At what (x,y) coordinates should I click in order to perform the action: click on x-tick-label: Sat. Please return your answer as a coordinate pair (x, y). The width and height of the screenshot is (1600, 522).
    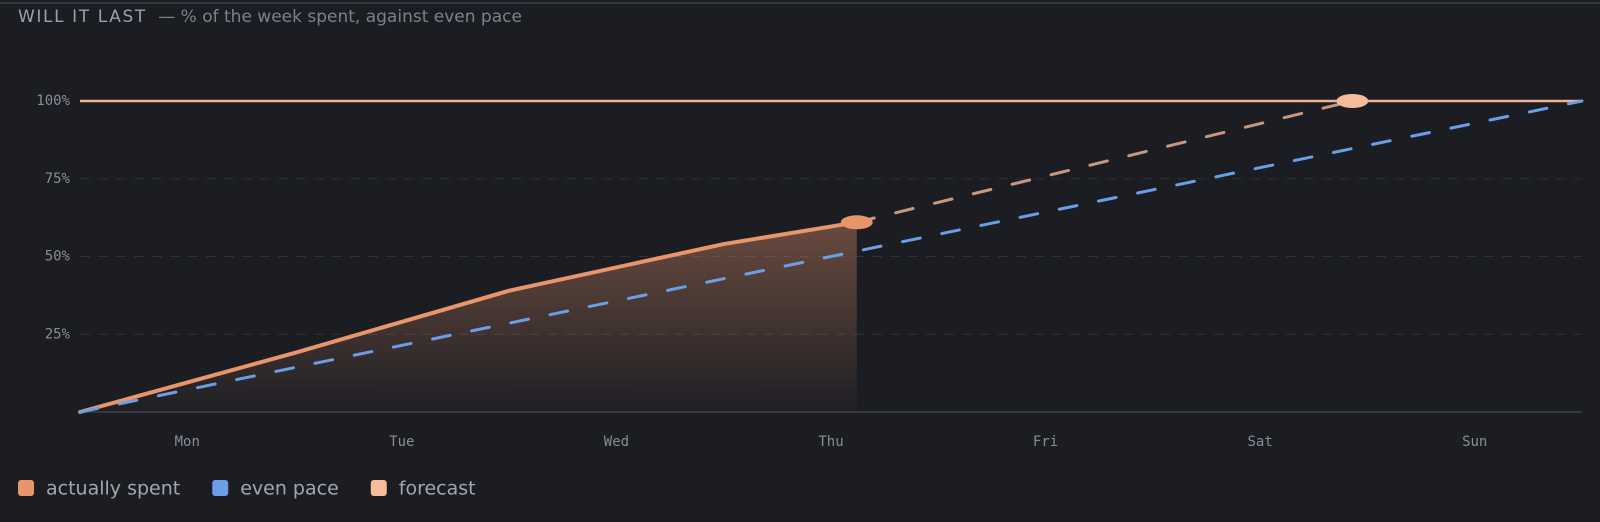
    Looking at the image, I should click on (1259, 442).